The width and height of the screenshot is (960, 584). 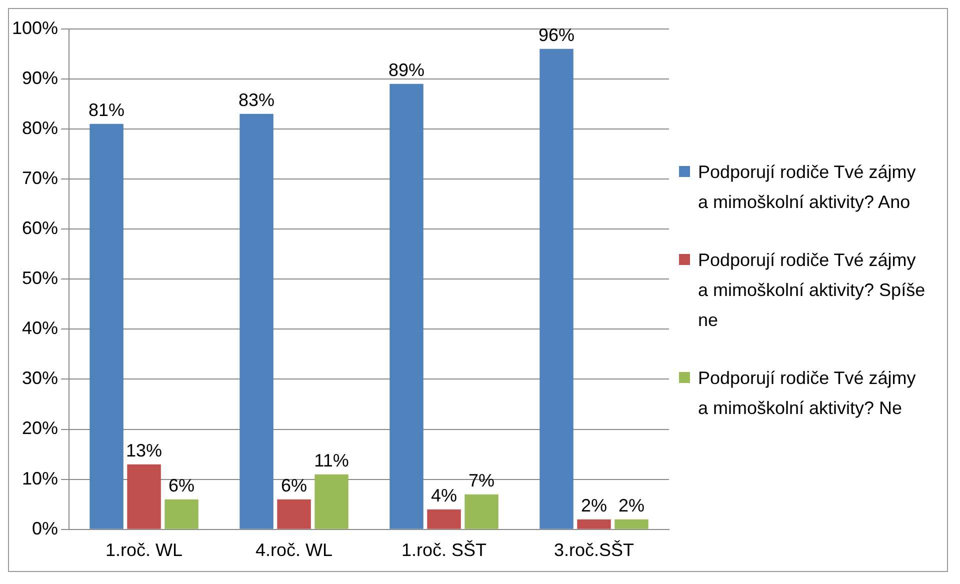 I want to click on legend-label: Podporují rodiče Tvé zájmy a mimoškolní aktivity? Spíše ne, so click(x=812, y=290).